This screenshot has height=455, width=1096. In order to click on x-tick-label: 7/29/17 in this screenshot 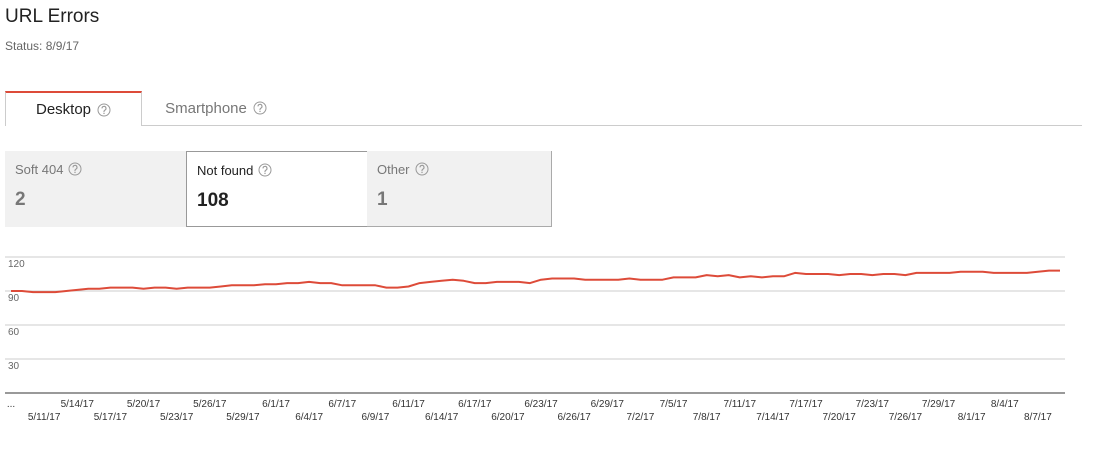, I will do `click(939, 404)`.